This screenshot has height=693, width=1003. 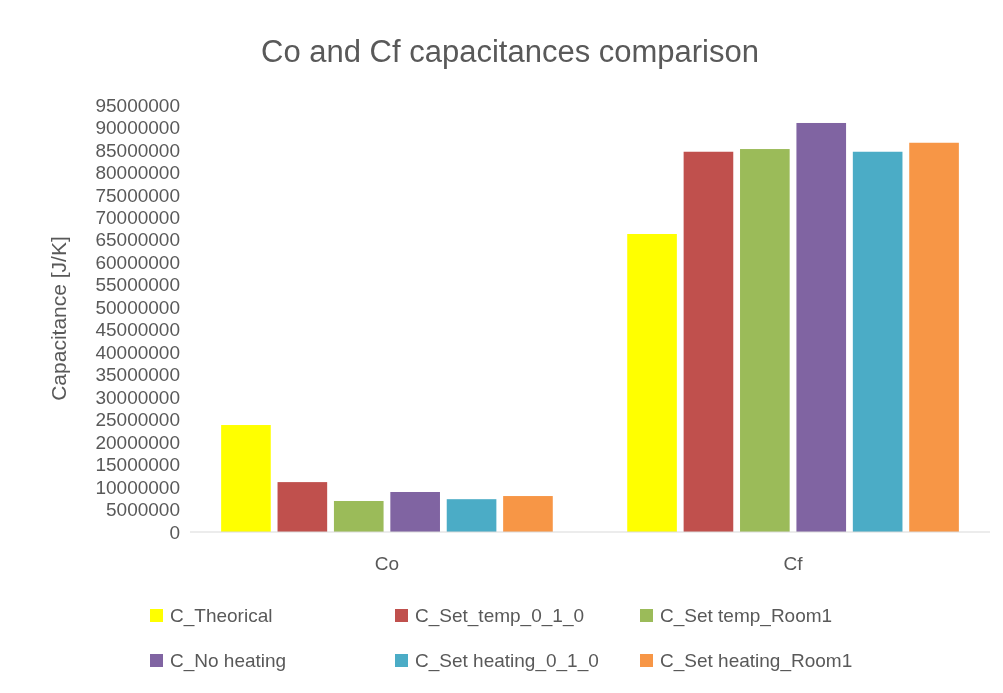 What do you see at coordinates (507, 661) in the screenshot?
I see `legend-label: C_Set heating_0_1_0` at bounding box center [507, 661].